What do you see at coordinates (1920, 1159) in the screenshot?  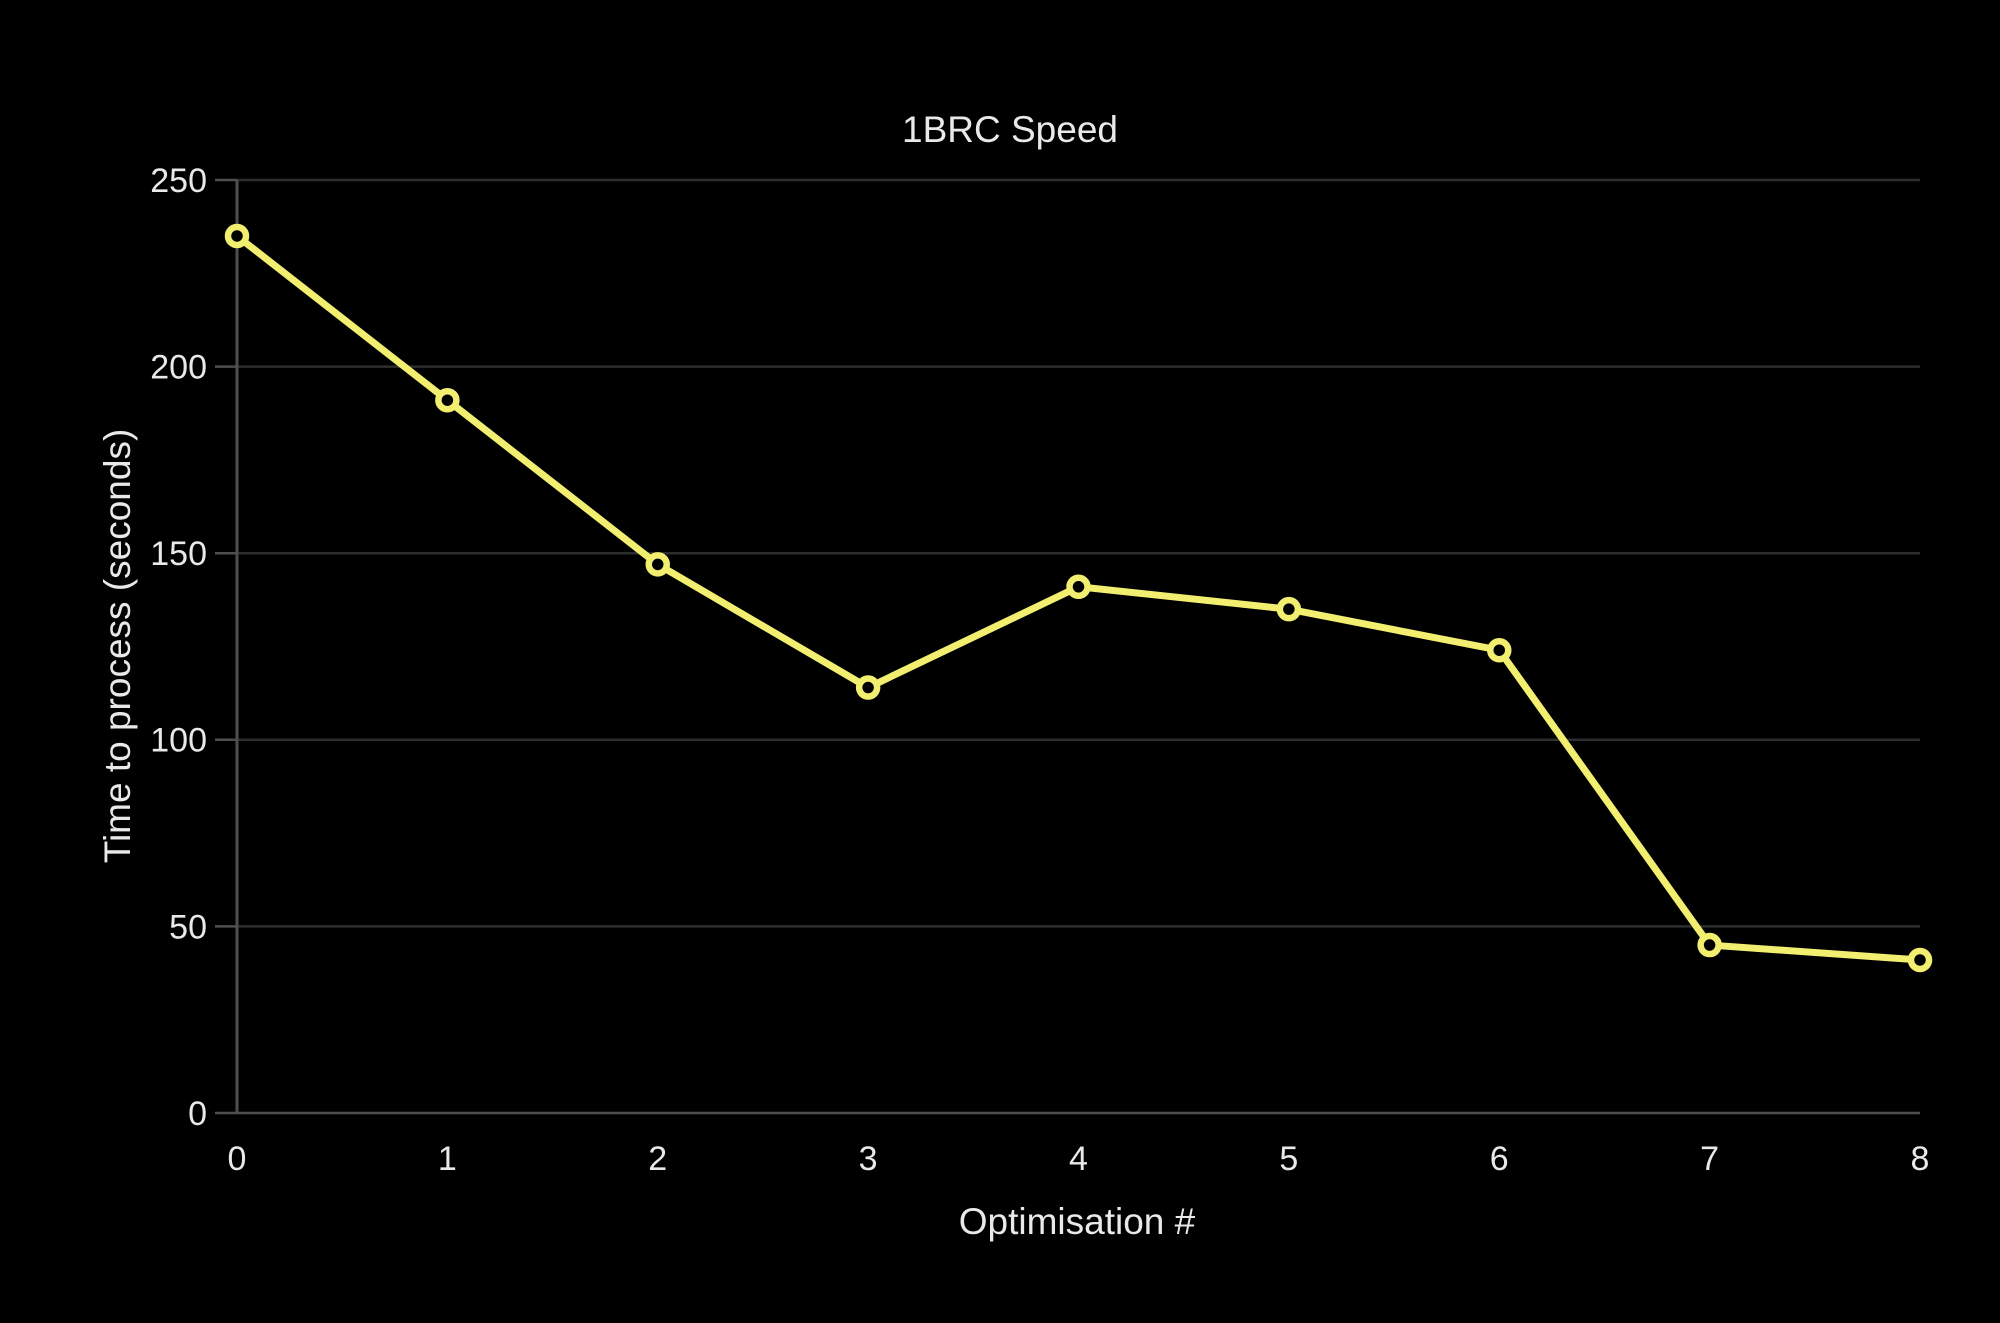 I see `x-tick-label: 8` at bounding box center [1920, 1159].